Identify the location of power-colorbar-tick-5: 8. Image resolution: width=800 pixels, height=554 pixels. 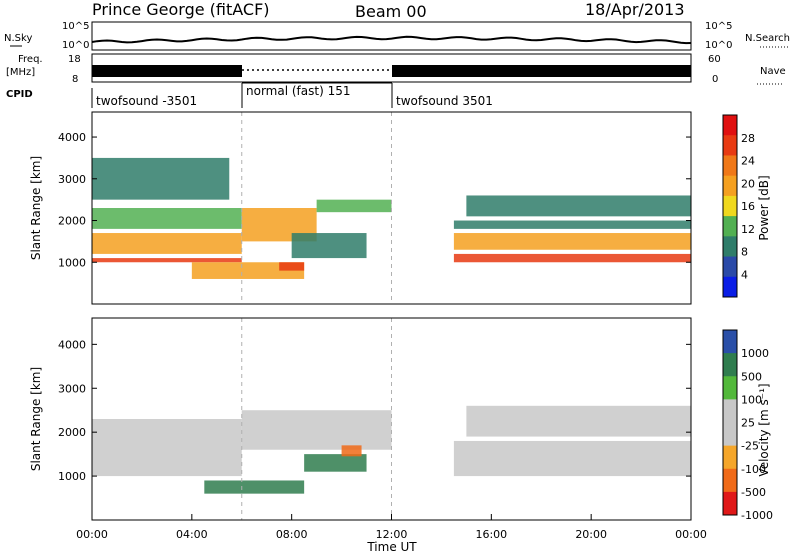
(744, 252).